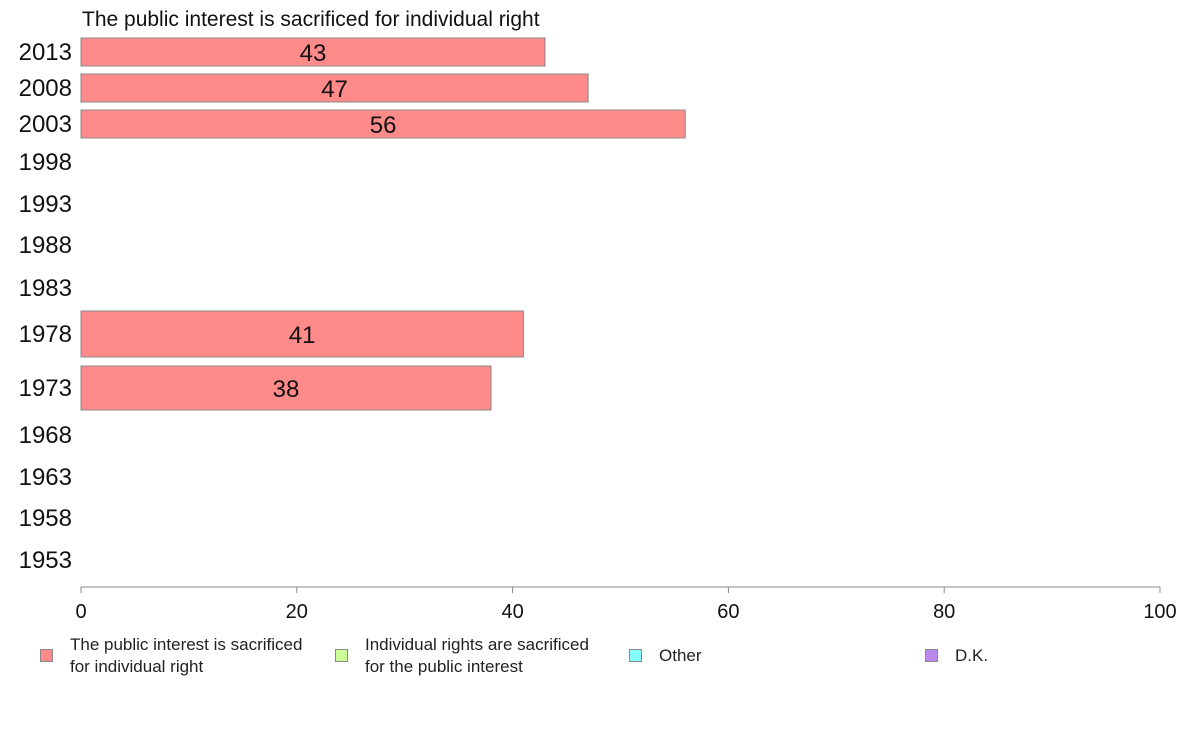 The width and height of the screenshot is (1188, 736). Describe the element at coordinates (45, 52) in the screenshot. I see `y-tick-label: 2013` at that location.